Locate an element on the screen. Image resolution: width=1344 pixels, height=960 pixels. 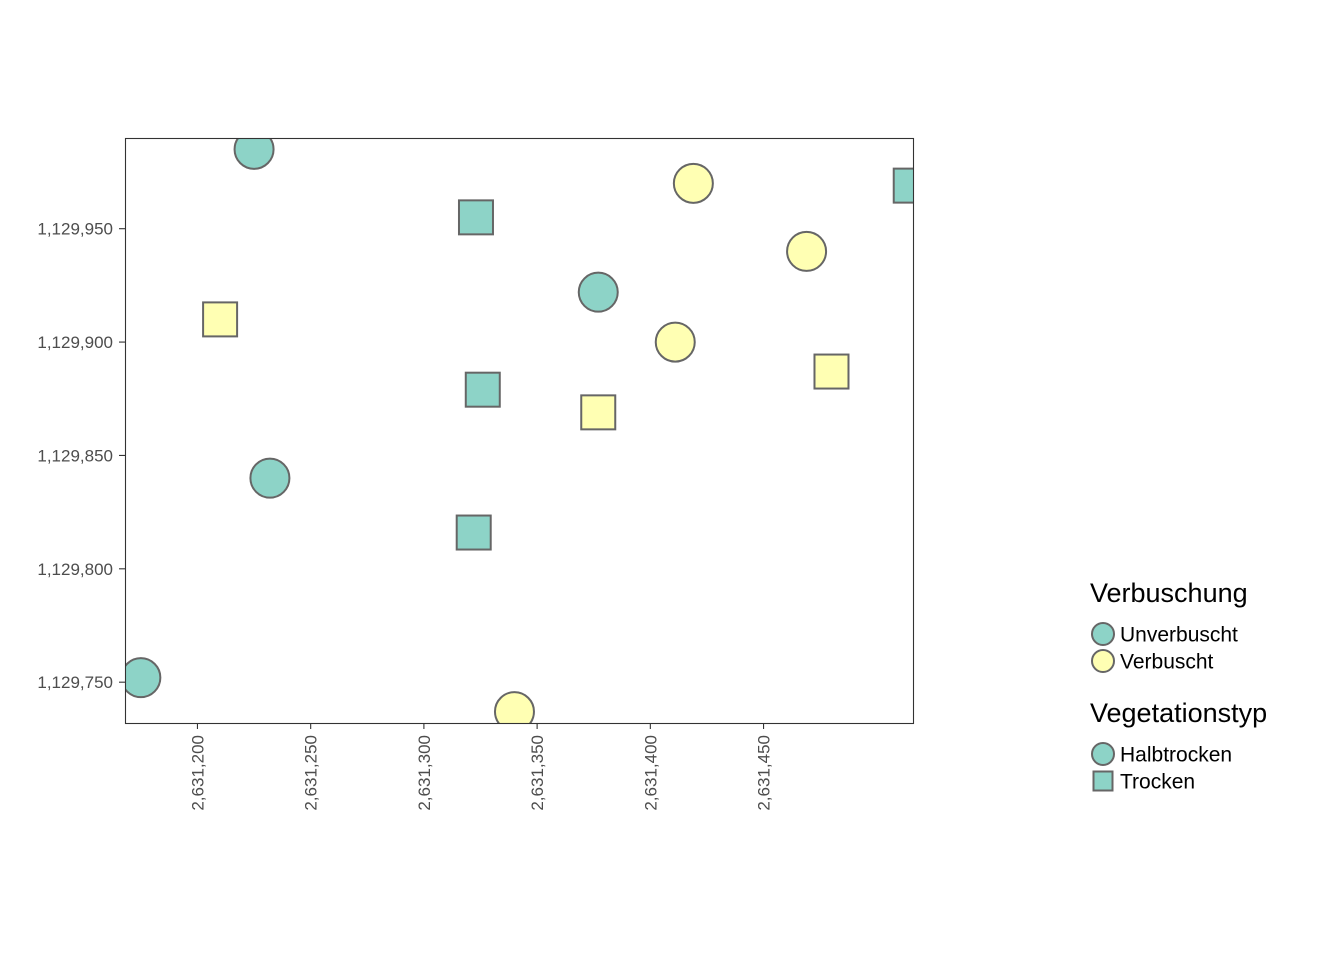
legend-label: Unverbuscht is located at coordinates (1179, 635).